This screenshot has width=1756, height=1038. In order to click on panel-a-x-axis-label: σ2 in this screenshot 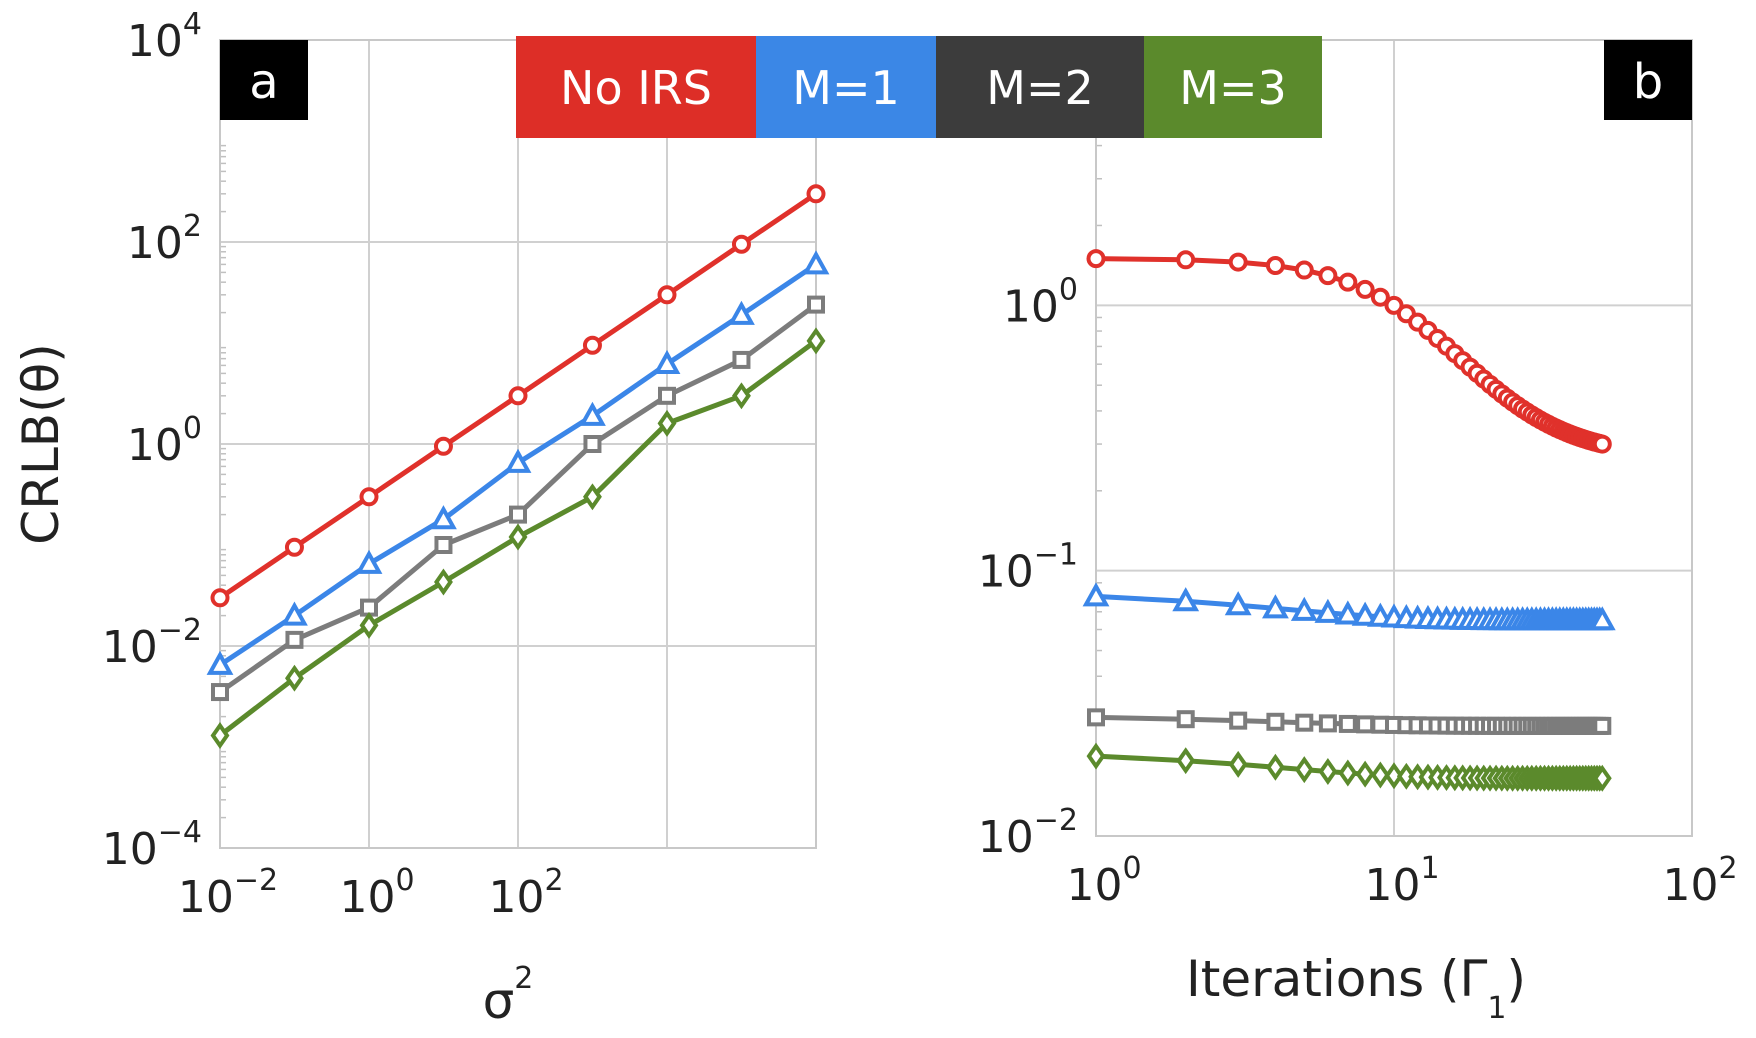, I will do `click(508, 995)`.